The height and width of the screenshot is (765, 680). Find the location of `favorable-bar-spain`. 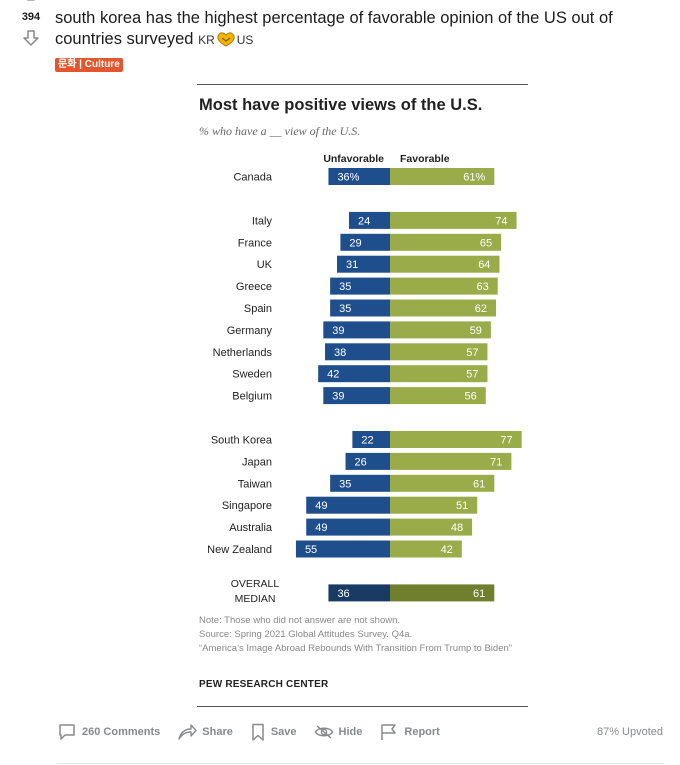

favorable-bar-spain is located at coordinates (443, 308).